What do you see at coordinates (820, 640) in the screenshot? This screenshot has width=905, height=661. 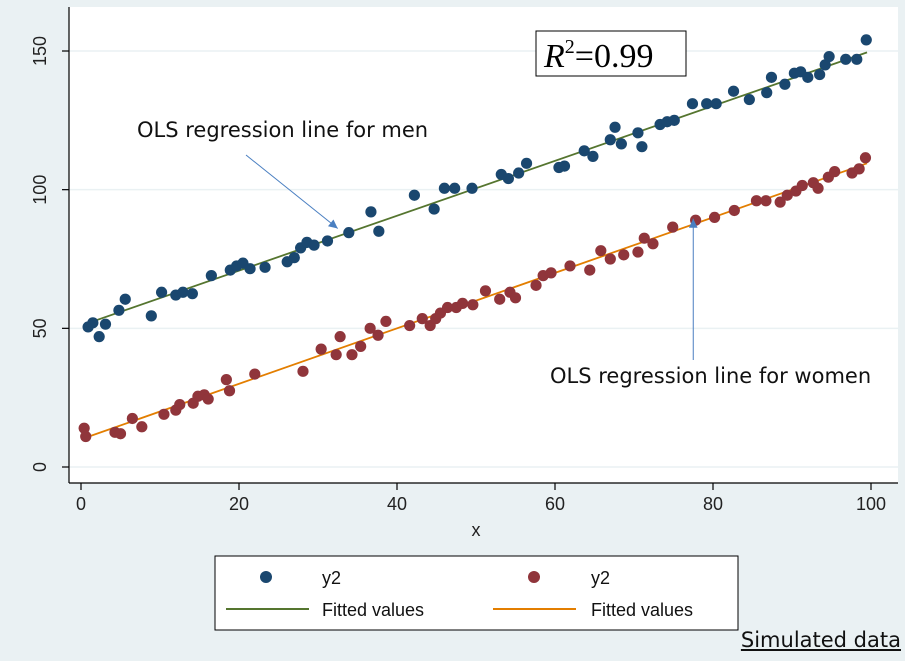 I see `source-note: Simulated data` at bounding box center [820, 640].